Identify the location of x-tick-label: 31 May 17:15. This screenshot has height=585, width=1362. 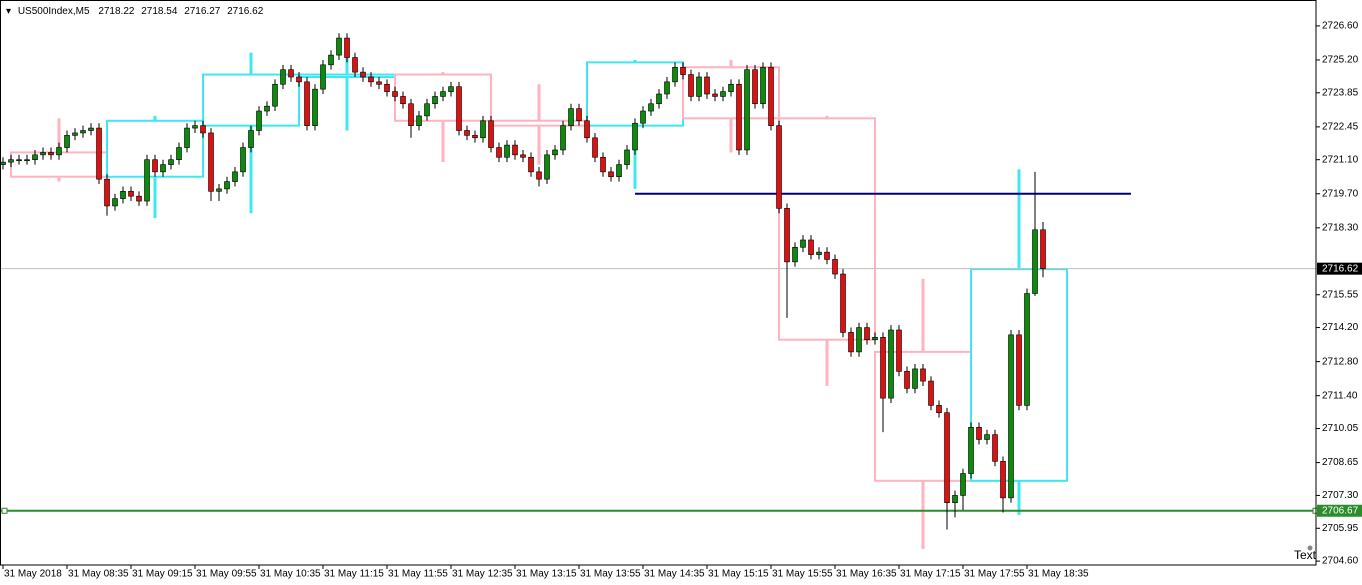
(930, 574).